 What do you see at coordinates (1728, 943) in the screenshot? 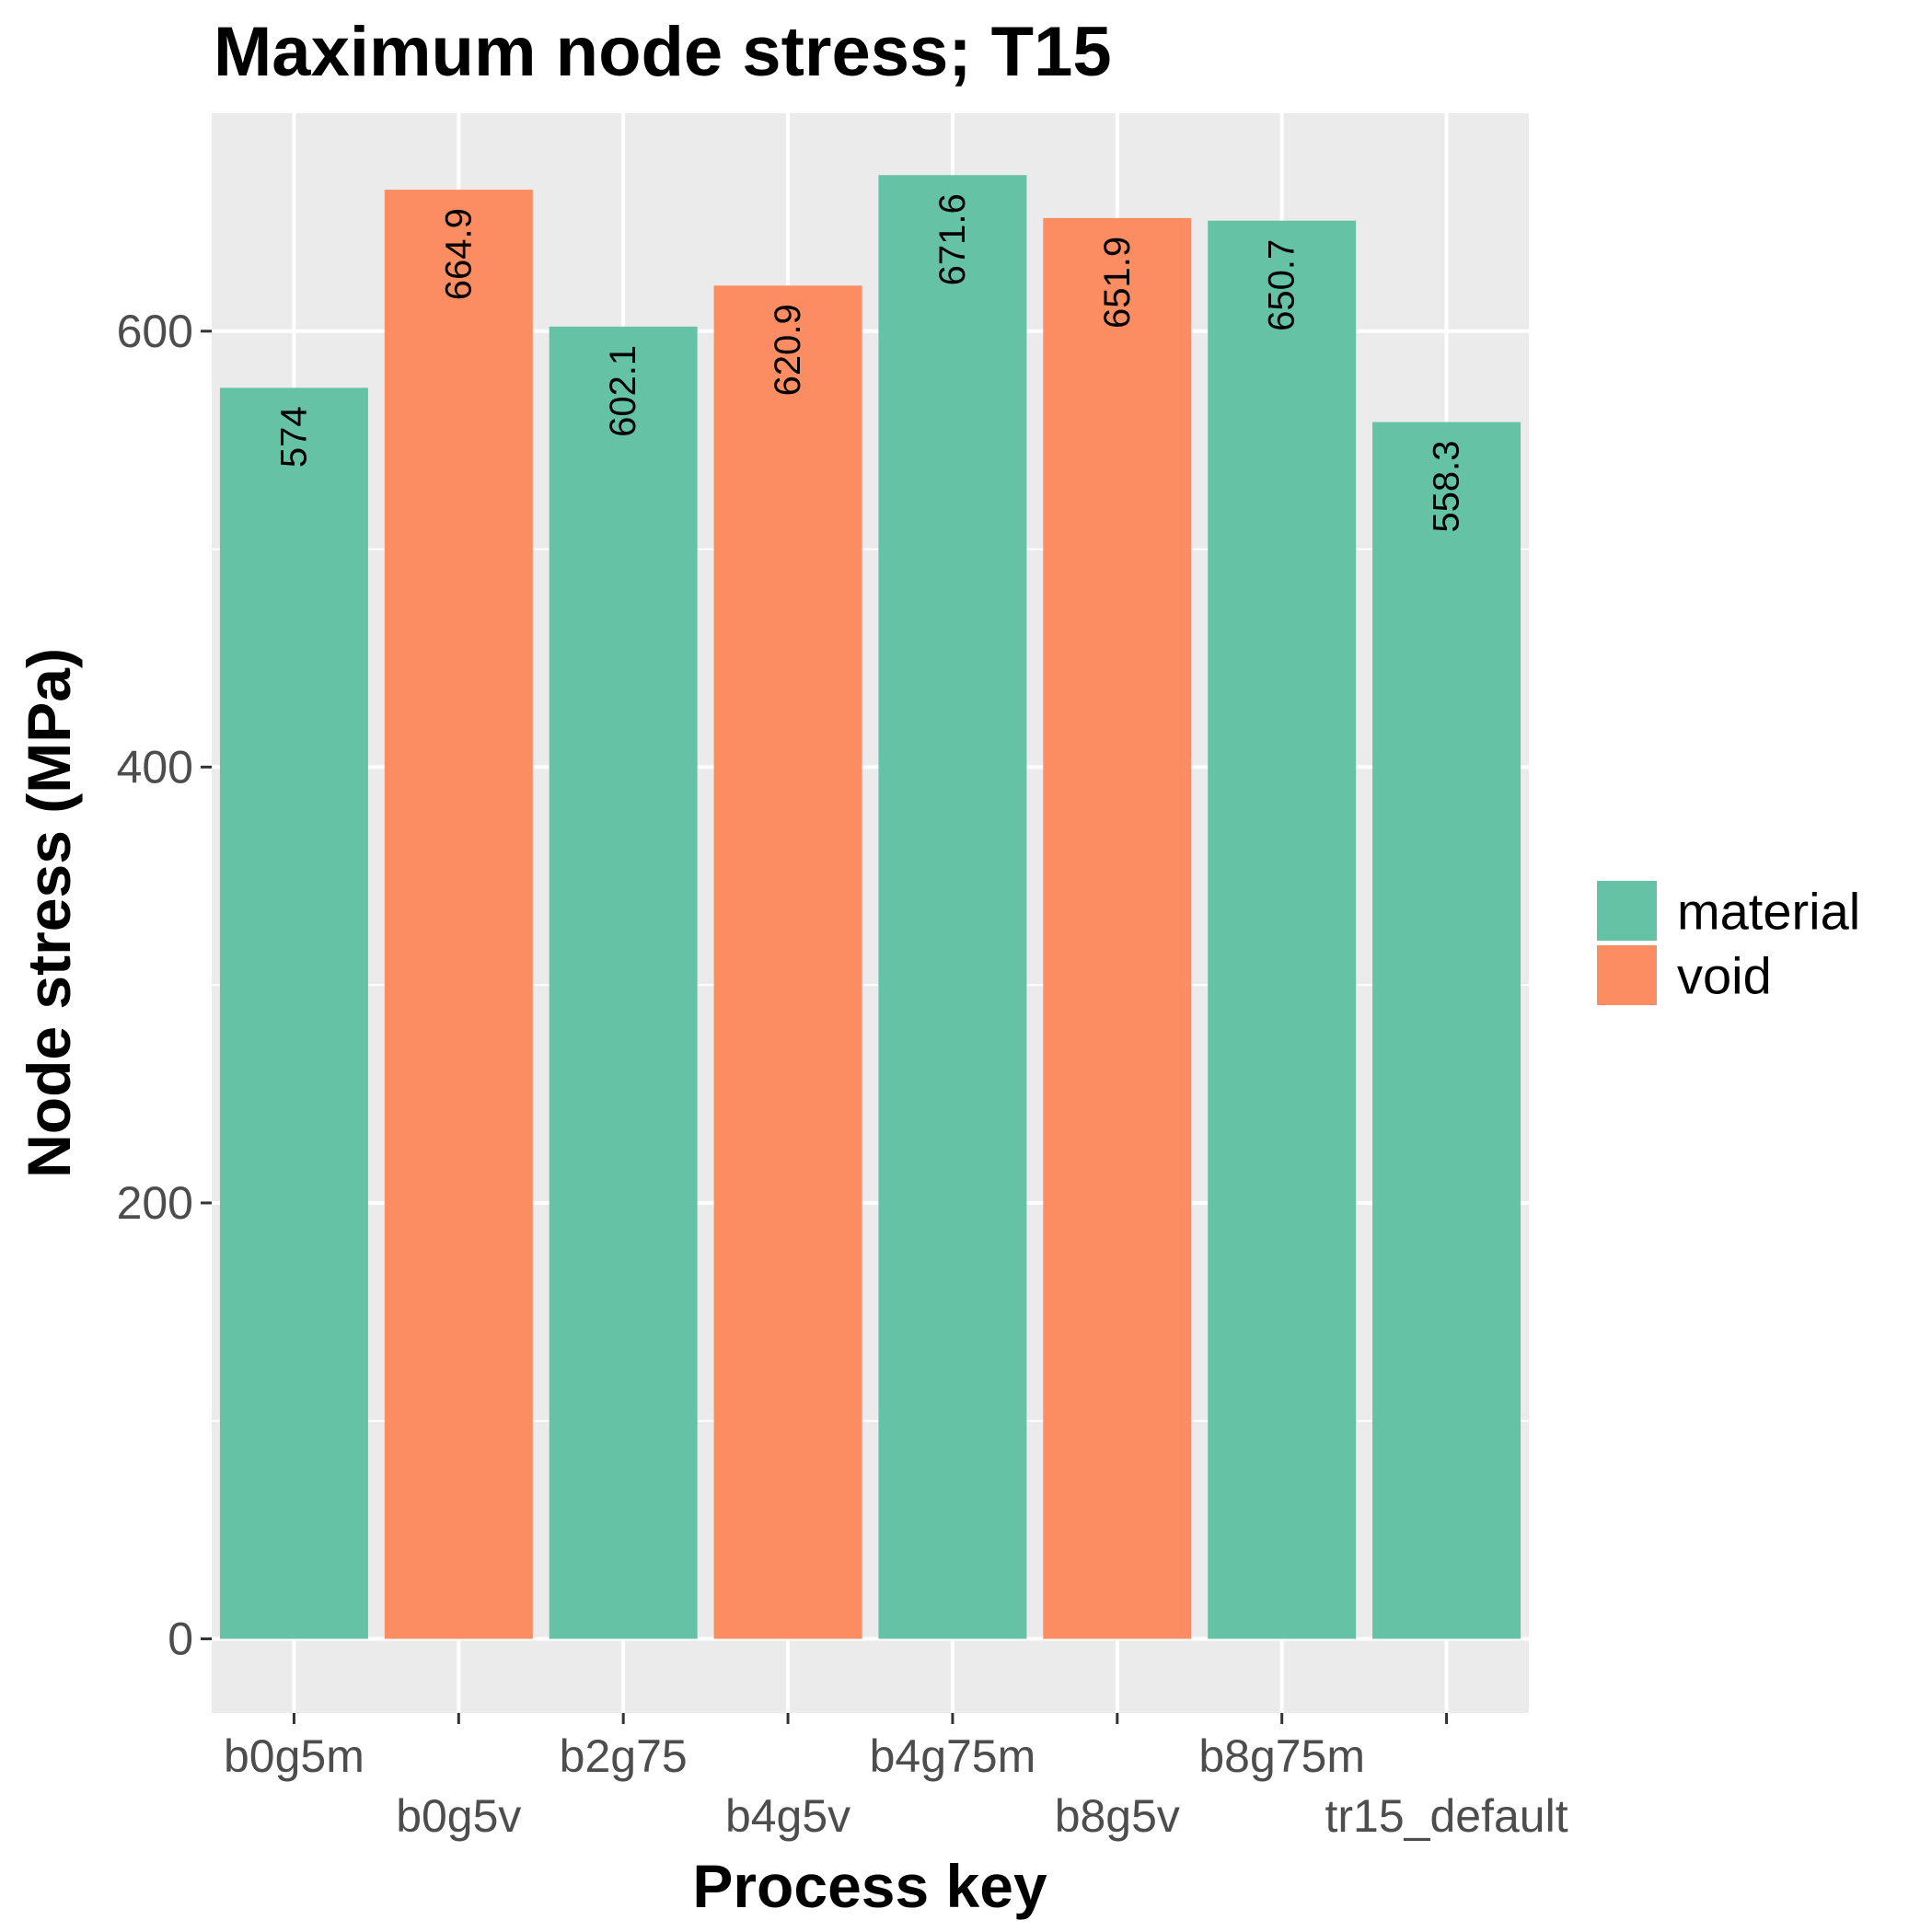
I see `legend: material void` at bounding box center [1728, 943].